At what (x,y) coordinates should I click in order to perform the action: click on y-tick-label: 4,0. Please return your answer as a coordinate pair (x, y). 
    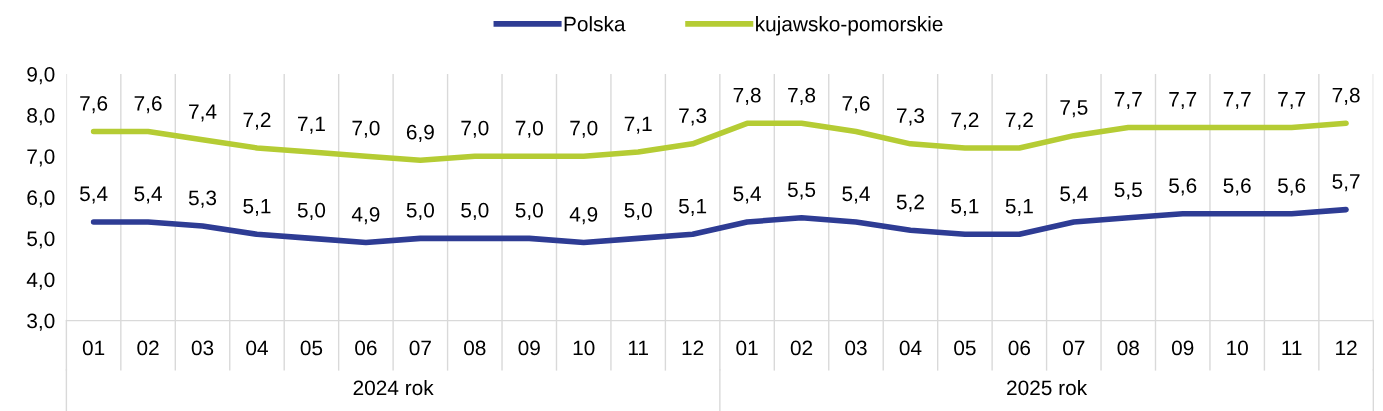
    Looking at the image, I should click on (40, 281).